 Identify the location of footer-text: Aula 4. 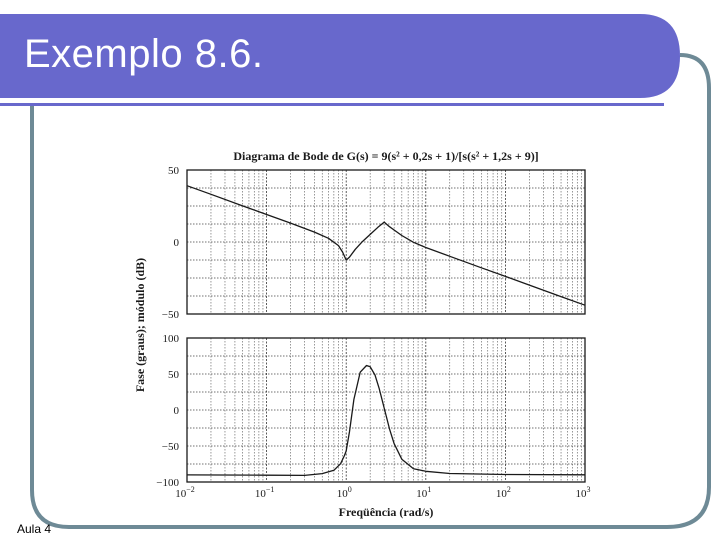
(34, 529).